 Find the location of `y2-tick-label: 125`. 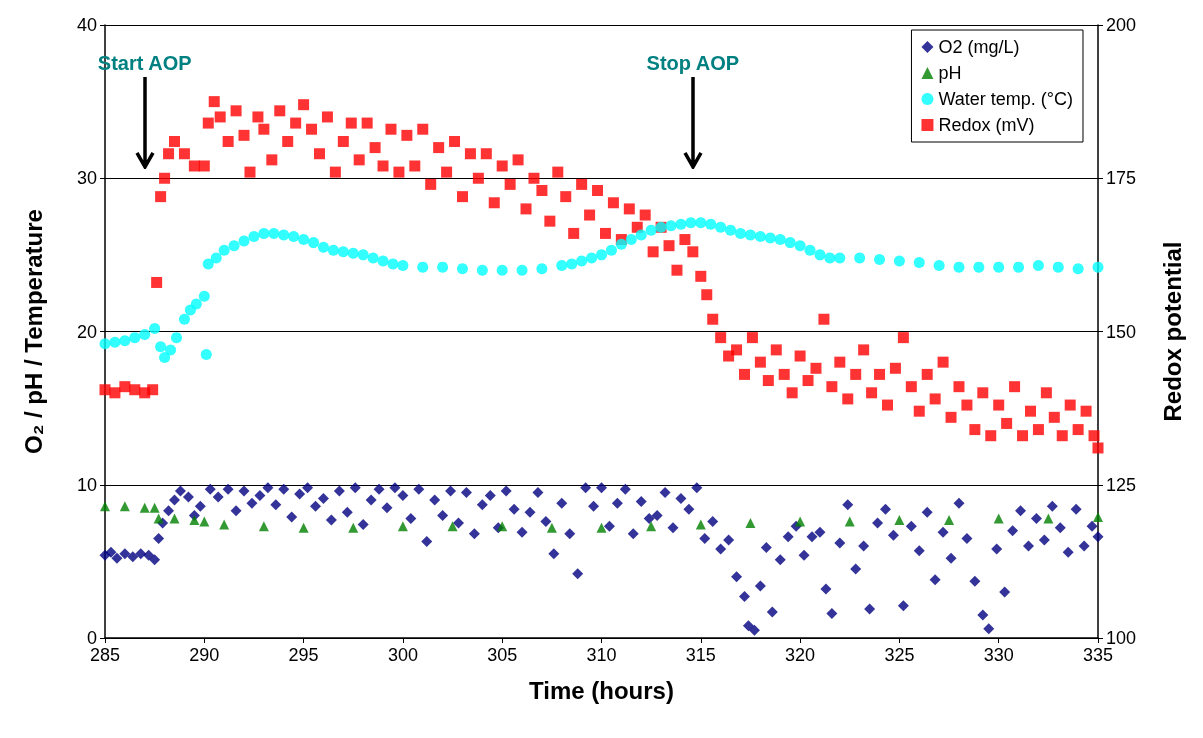

y2-tick-label: 125 is located at coordinates (1121, 484).